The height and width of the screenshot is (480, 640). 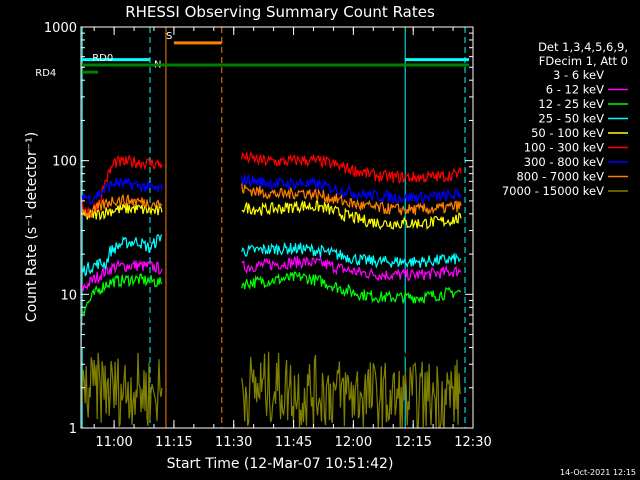 I want to click on flag-label: RD0, so click(x=102, y=58).